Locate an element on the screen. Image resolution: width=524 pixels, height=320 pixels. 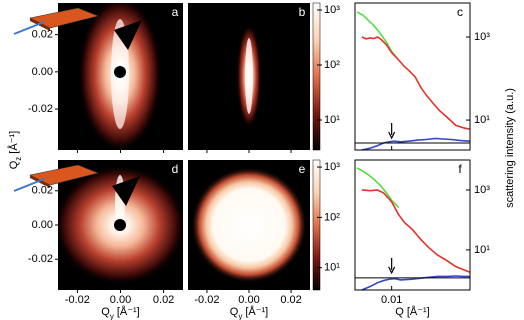
panel-label: e is located at coordinates (302, 169).